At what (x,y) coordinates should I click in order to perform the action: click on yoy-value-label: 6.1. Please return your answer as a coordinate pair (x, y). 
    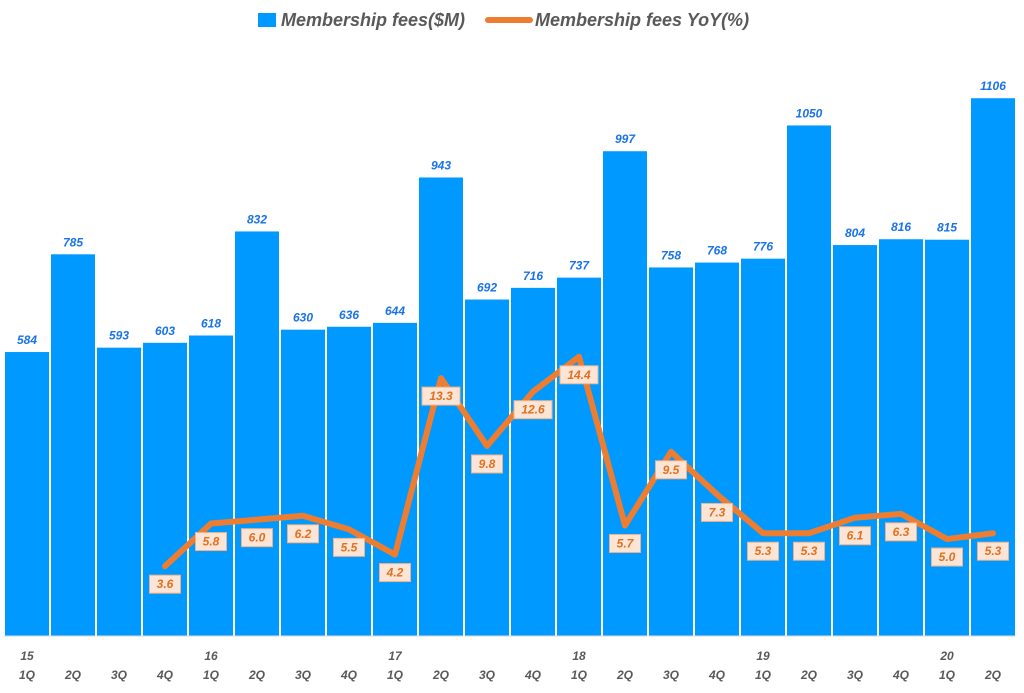
    Looking at the image, I should click on (855, 536).